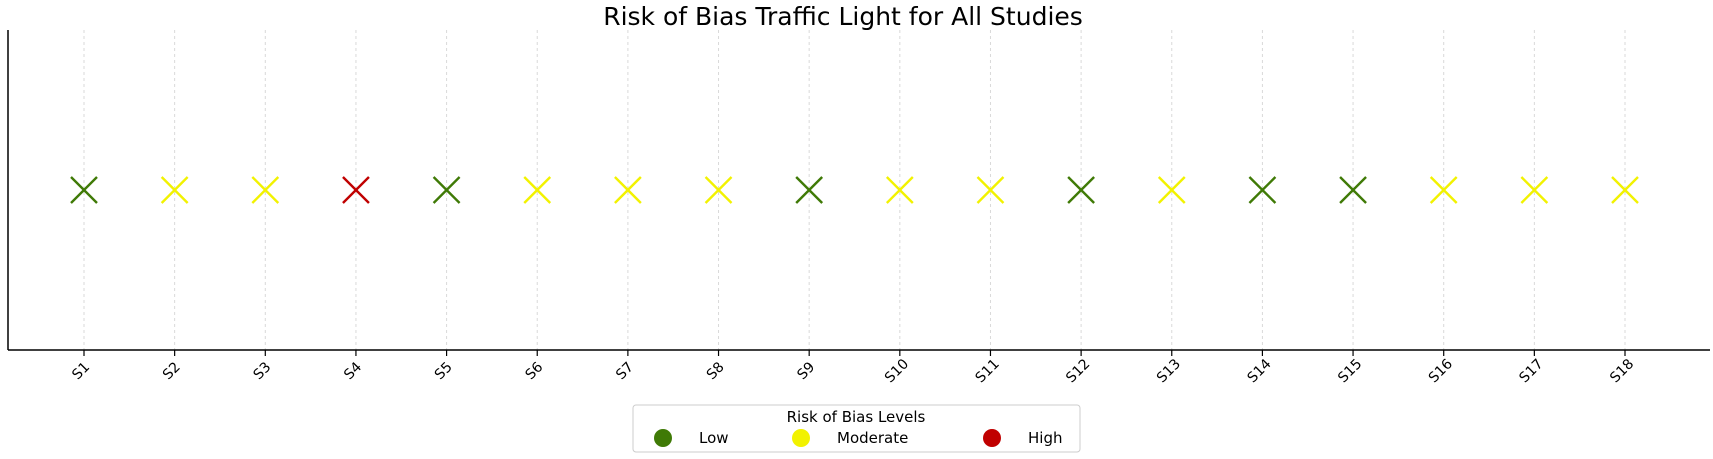 The image size is (1713, 459). What do you see at coordinates (1045, 438) in the screenshot?
I see `legend-label: High` at bounding box center [1045, 438].